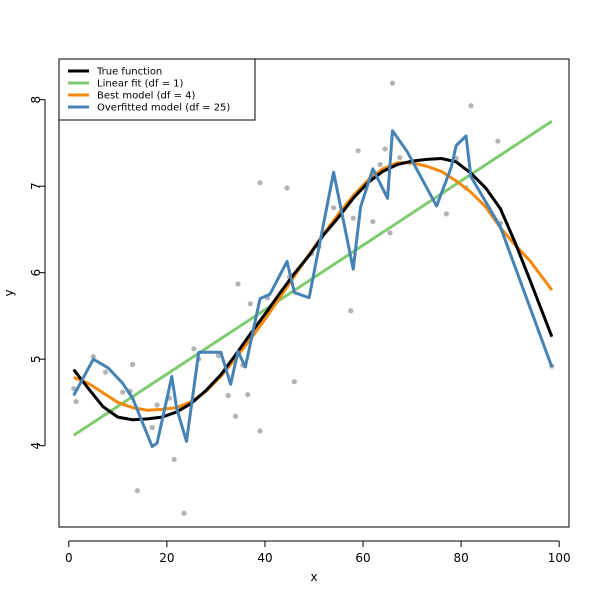 The height and width of the screenshot is (600, 600). What do you see at coordinates (264, 558) in the screenshot?
I see `x-tick-label: 40` at bounding box center [264, 558].